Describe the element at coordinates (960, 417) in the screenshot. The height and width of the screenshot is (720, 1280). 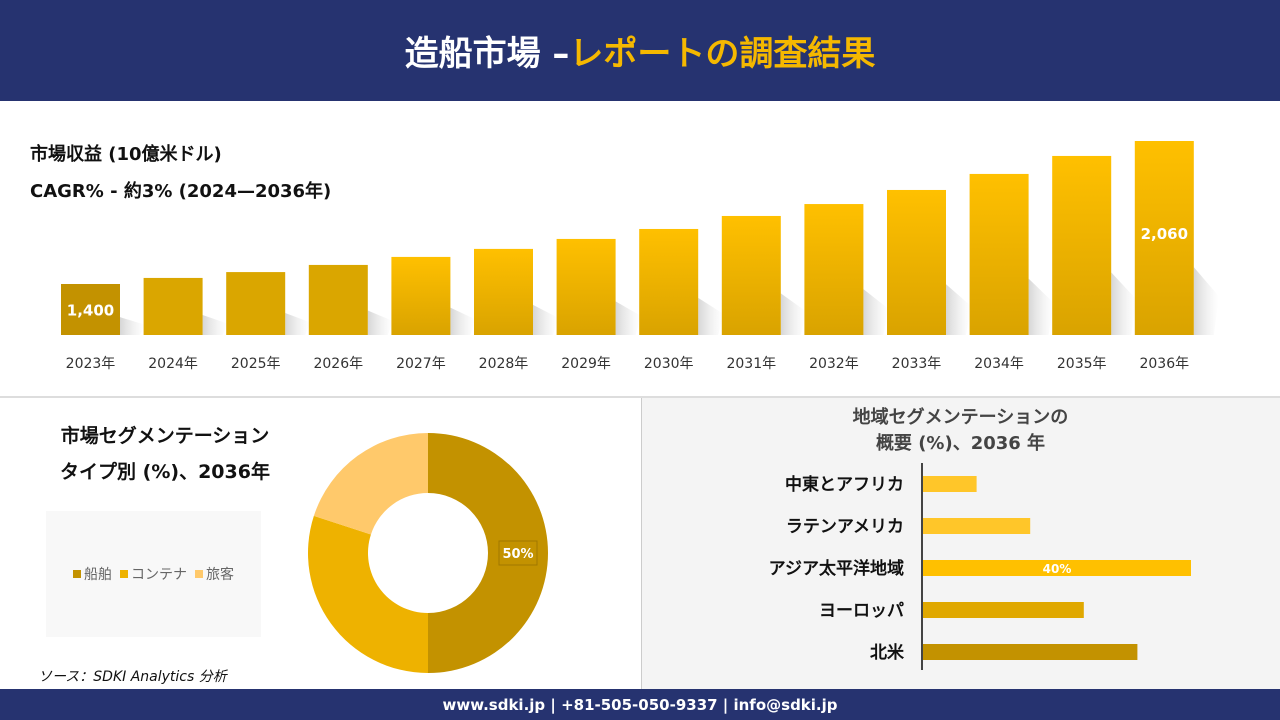
I see `region-title-line-1: 地域セグメンテーションの` at that location.